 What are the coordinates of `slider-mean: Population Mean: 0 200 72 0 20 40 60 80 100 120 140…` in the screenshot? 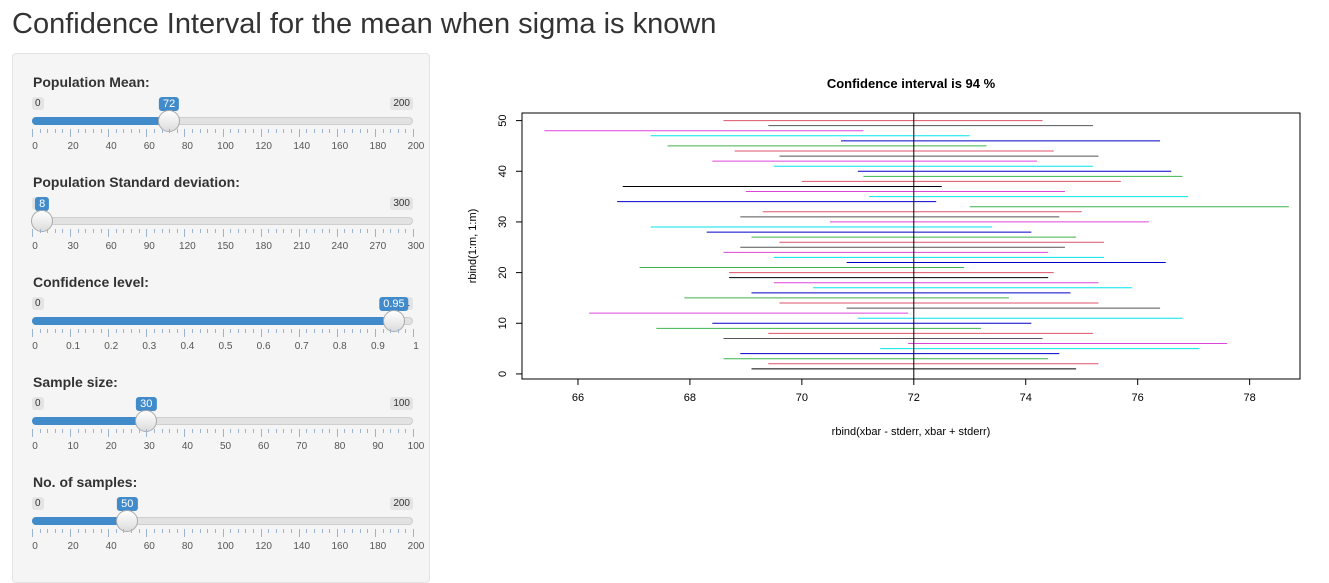 It's located at (228, 124).